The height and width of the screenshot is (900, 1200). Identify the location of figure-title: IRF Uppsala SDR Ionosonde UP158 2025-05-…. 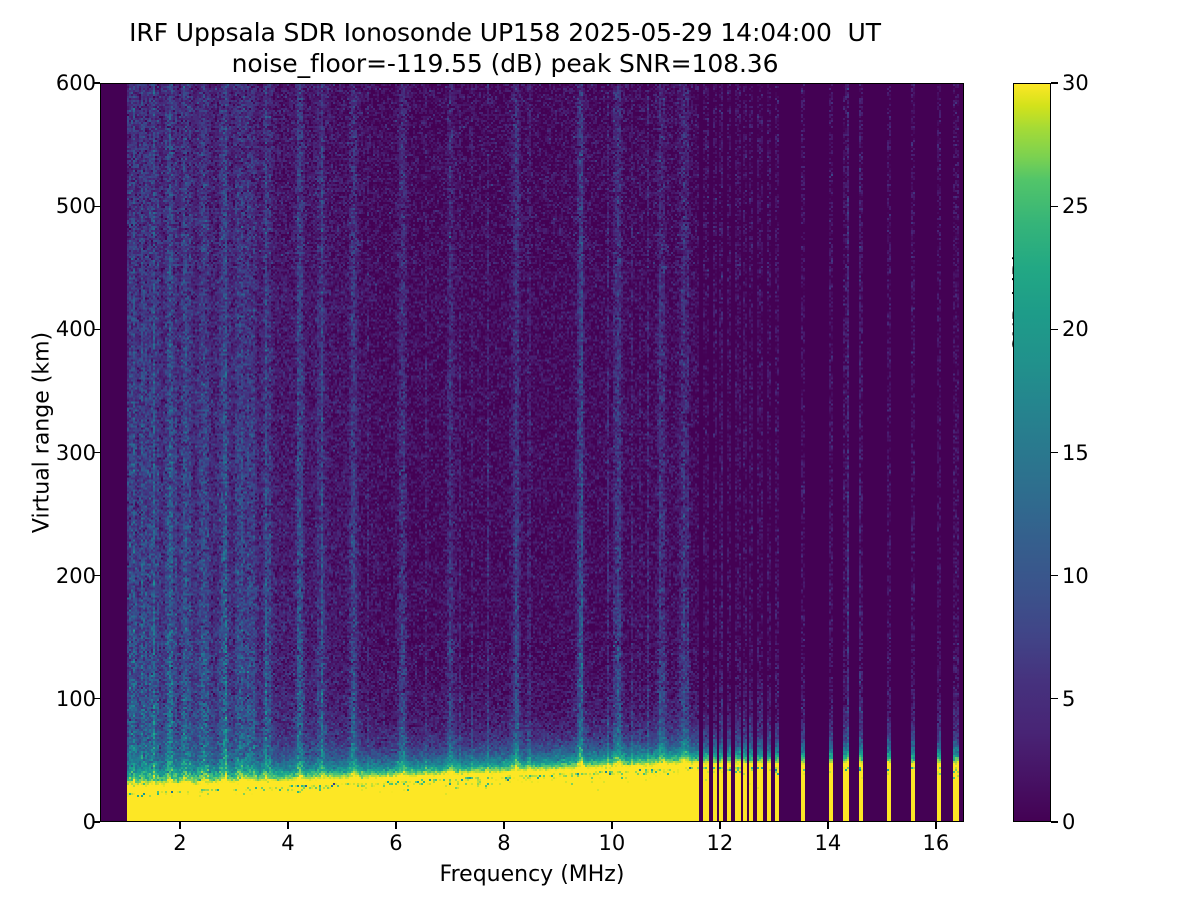
(505, 48).